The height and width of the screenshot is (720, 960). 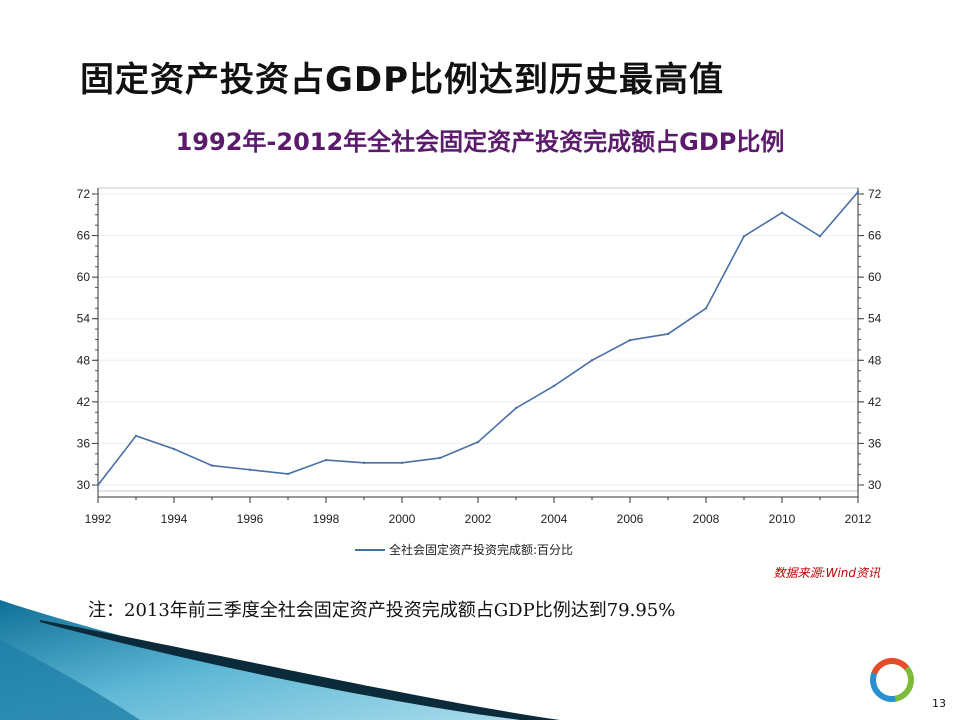 What do you see at coordinates (826, 573) in the screenshot?
I see `data-source: 数据来源:Wind资讯` at bounding box center [826, 573].